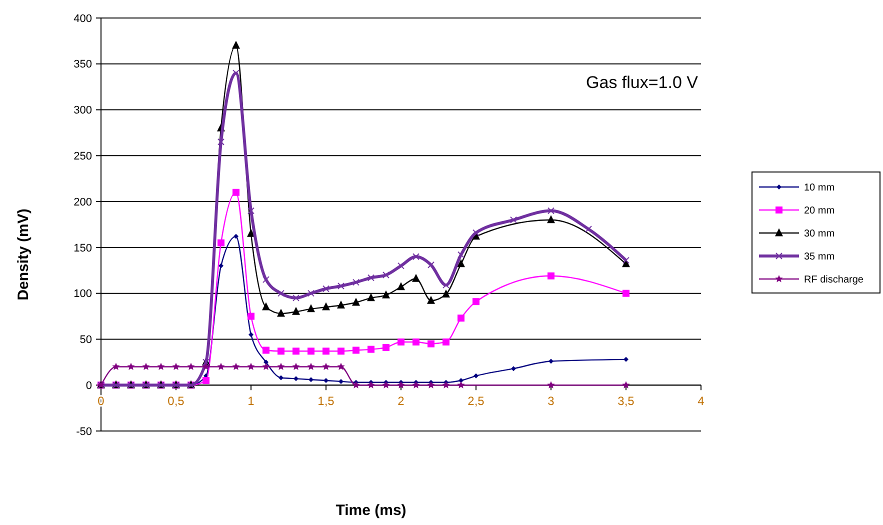 Image resolution: width=883 pixels, height=525 pixels. Describe the element at coordinates (83, 64) in the screenshot. I see `y-tick-label: 350` at that location.